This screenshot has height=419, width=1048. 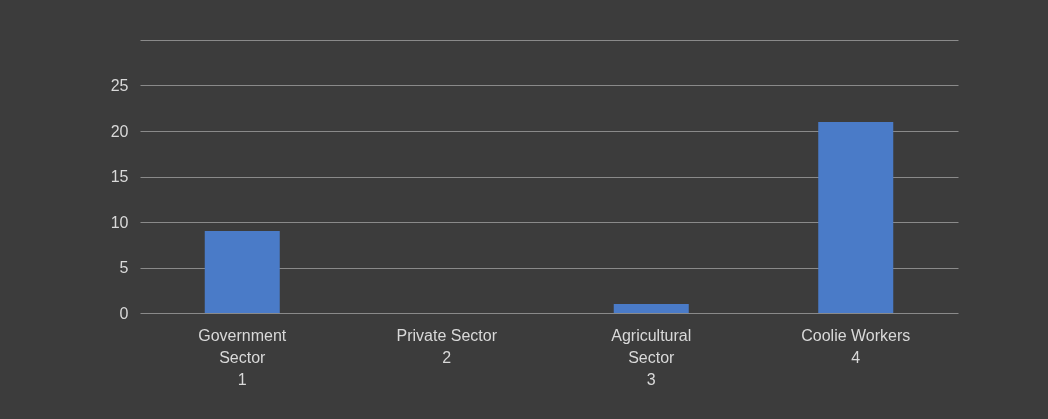 What do you see at coordinates (119, 222) in the screenshot?
I see `y-tick-label: 10` at bounding box center [119, 222].